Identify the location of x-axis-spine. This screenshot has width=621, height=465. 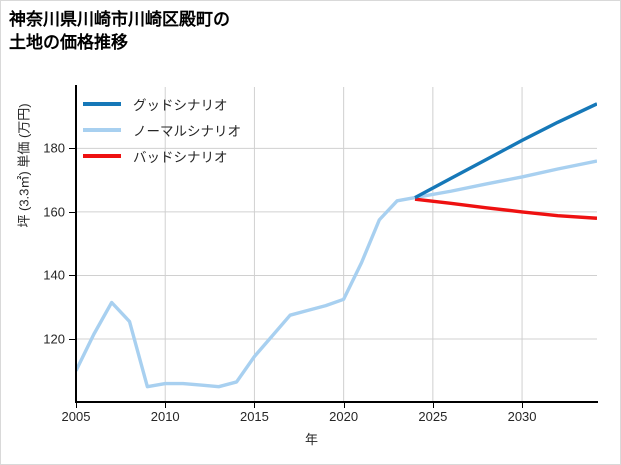
(336, 402).